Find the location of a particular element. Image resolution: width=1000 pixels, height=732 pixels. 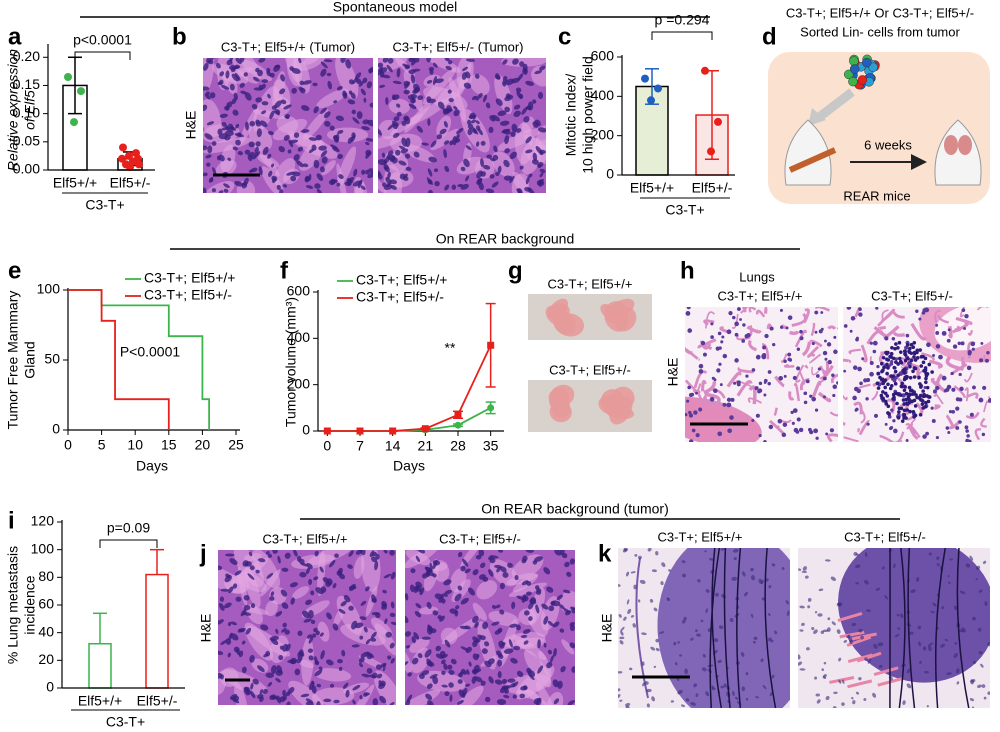

x-tick-label: Elf5+/- is located at coordinates (712, 188).